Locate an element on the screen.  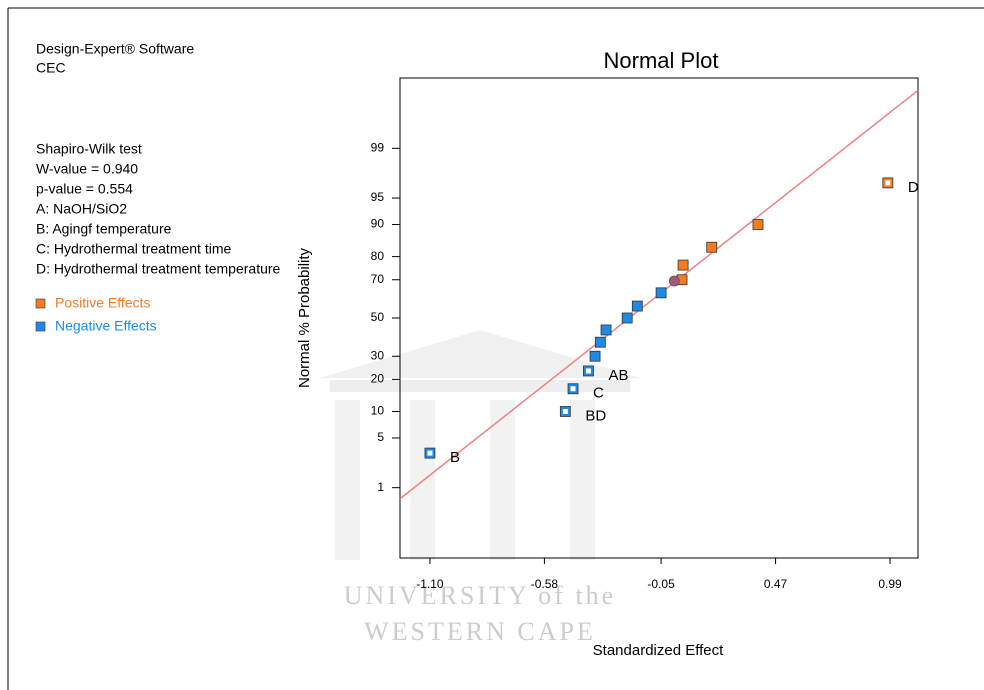
note: W-value = 0.940 is located at coordinates (87, 169).